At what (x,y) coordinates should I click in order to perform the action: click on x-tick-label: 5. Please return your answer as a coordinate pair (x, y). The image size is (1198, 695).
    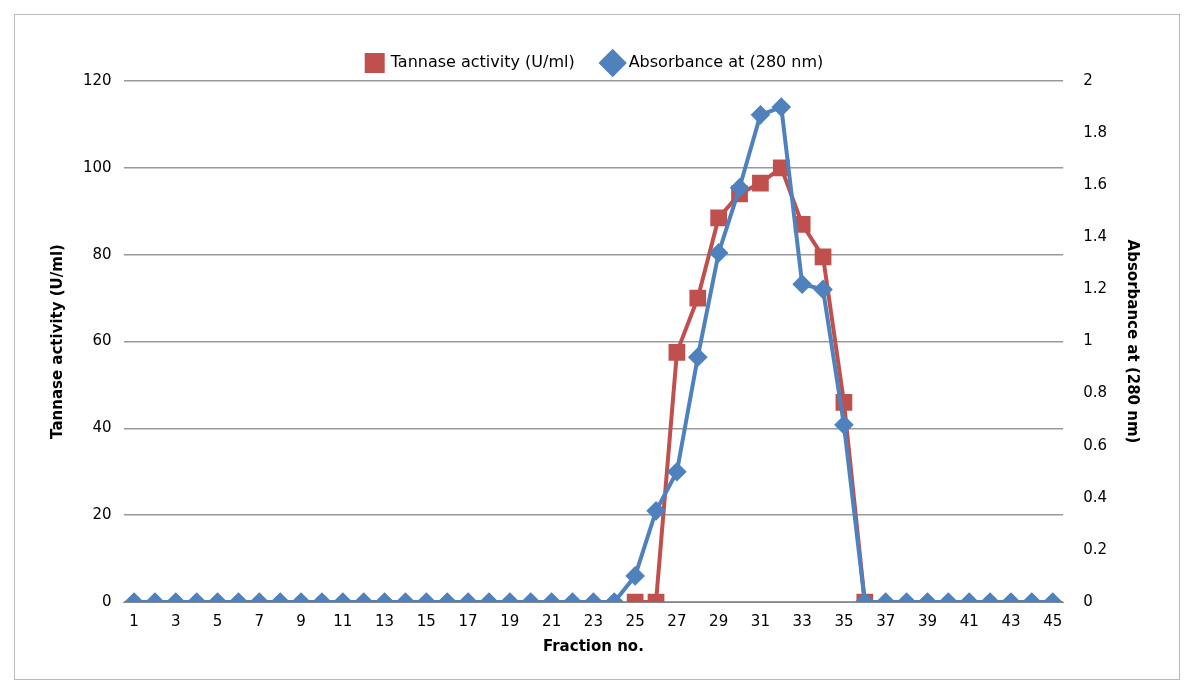
    Looking at the image, I should click on (217, 620).